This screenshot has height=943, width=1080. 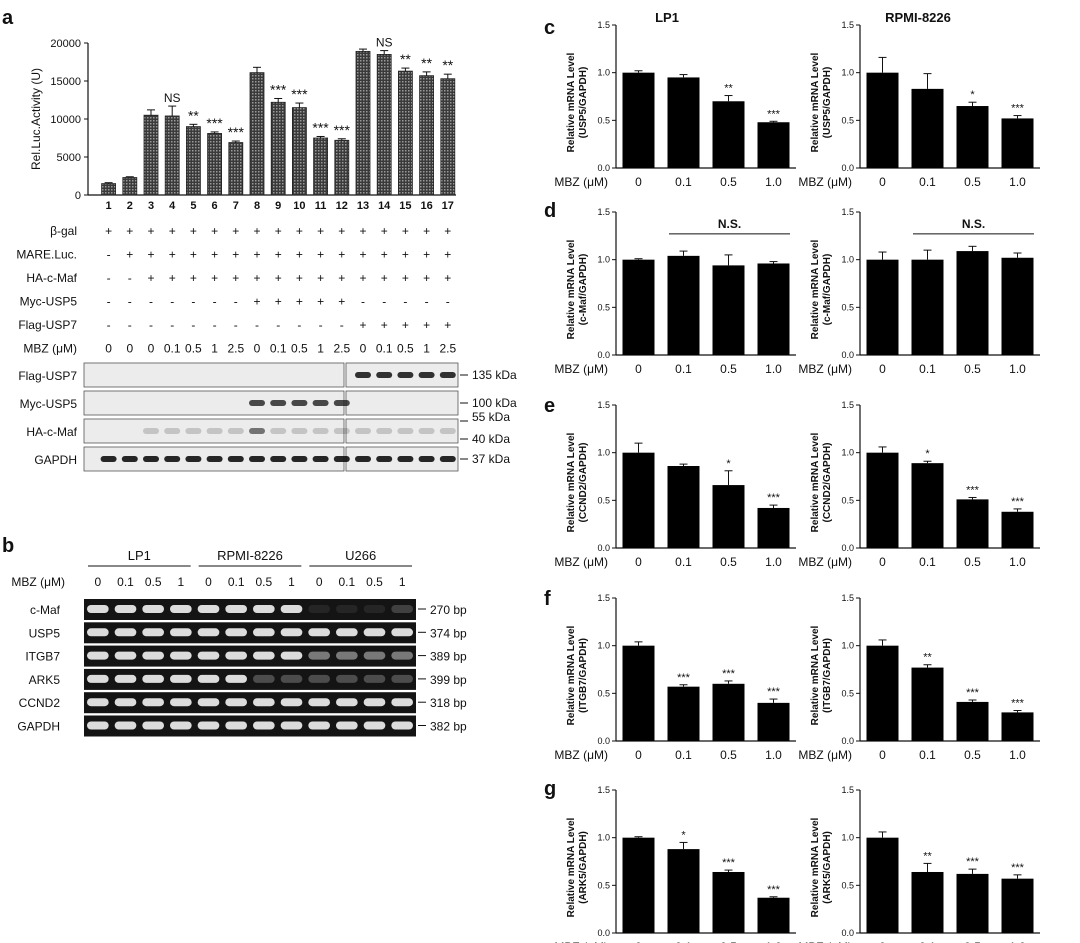 What do you see at coordinates (827, 675) in the screenshot?
I see `qpcr-y-axis-sublabel: (ITGB7/GAPDH)` at bounding box center [827, 675].